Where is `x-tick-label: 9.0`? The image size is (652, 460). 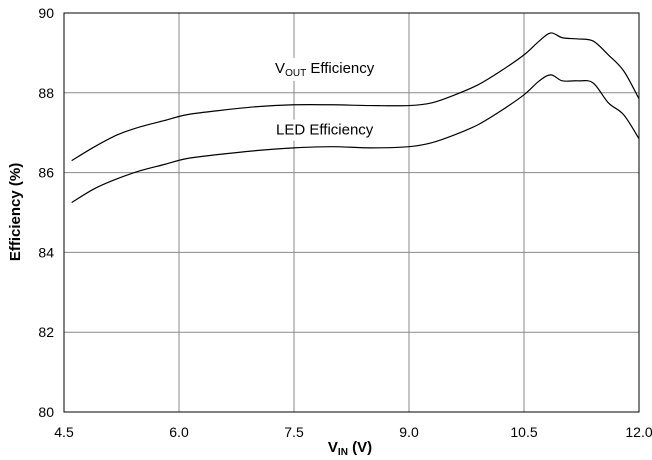
x-tick-label: 9.0 is located at coordinates (409, 432).